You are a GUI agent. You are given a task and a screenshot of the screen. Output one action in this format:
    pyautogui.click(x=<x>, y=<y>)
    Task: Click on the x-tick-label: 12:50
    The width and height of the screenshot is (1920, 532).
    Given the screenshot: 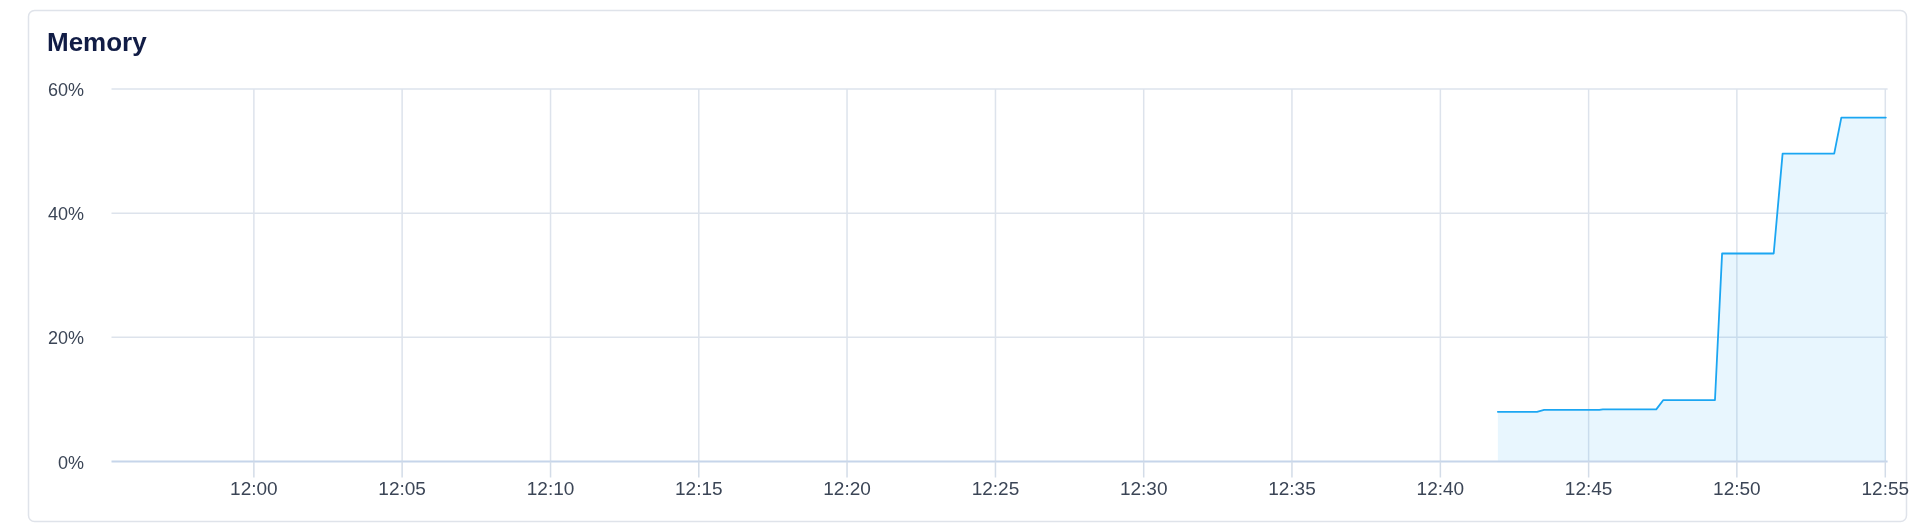 What is the action you would take?
    pyautogui.click(x=1737, y=488)
    